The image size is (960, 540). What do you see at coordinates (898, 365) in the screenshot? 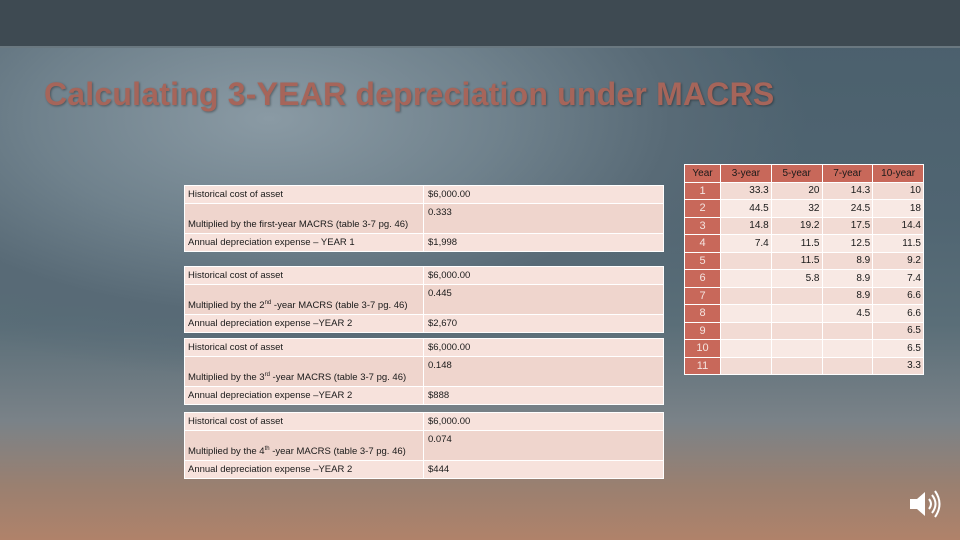
I see `macrs-rate-cell: 3.3` at bounding box center [898, 365].